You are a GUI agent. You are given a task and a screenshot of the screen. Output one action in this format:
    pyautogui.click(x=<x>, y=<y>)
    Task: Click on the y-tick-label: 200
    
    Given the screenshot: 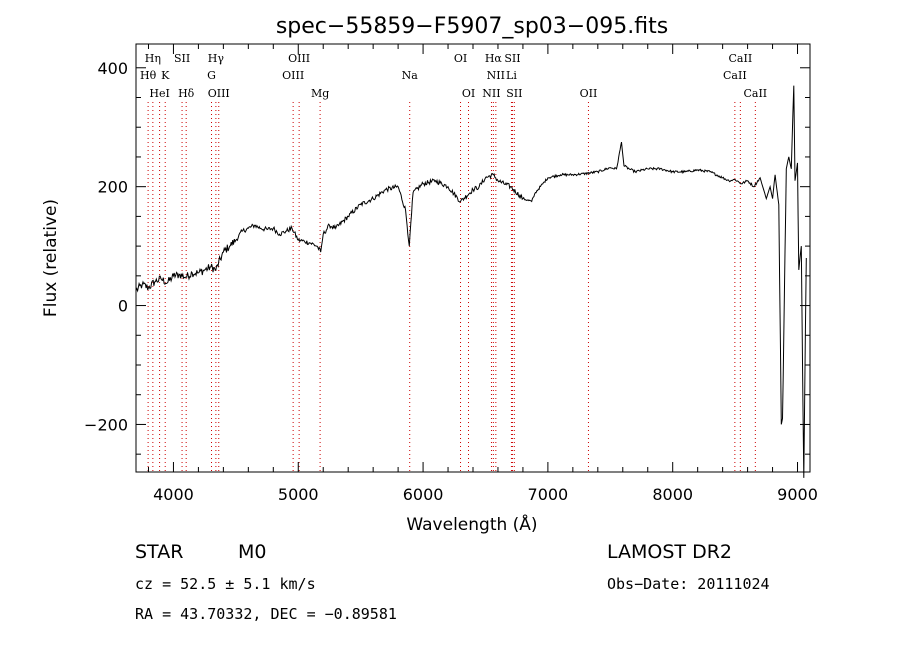 What is the action you would take?
    pyautogui.click(x=112, y=187)
    